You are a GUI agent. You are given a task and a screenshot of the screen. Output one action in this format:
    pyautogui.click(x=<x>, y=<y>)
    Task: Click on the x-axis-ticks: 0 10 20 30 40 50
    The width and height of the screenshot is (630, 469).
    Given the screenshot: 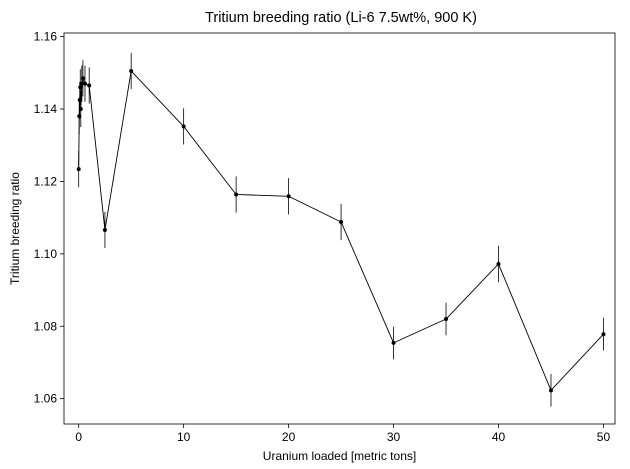 What is the action you would take?
    pyautogui.click(x=342, y=434)
    